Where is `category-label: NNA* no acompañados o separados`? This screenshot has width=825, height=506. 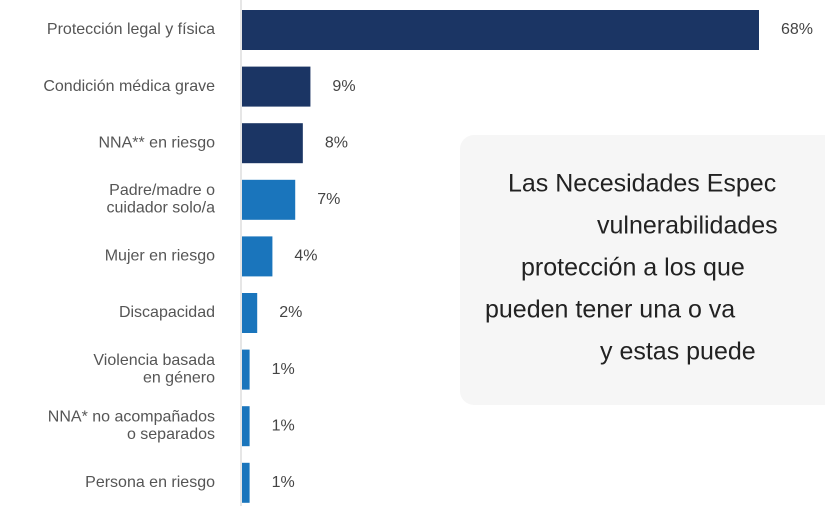
category-label: NNA* no acompañados o separados is located at coordinates (131, 426).